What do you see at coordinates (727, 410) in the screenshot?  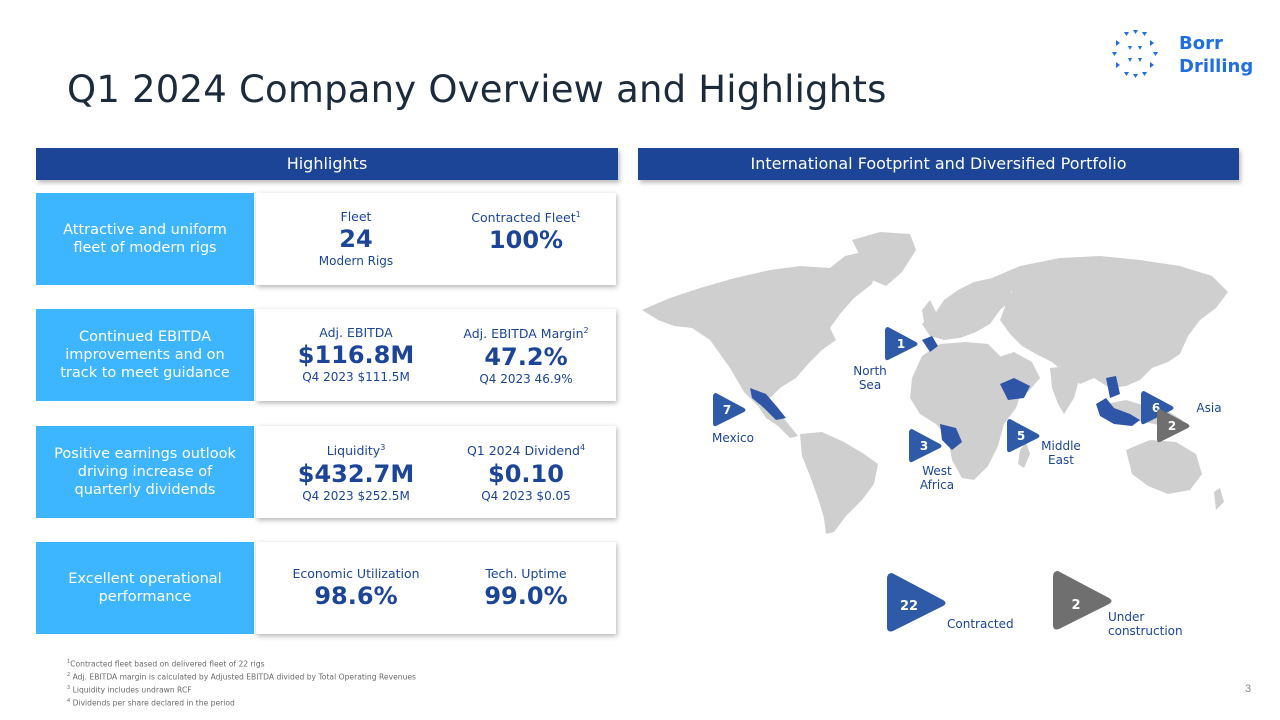 I see `svg-text: 7` at bounding box center [727, 410].